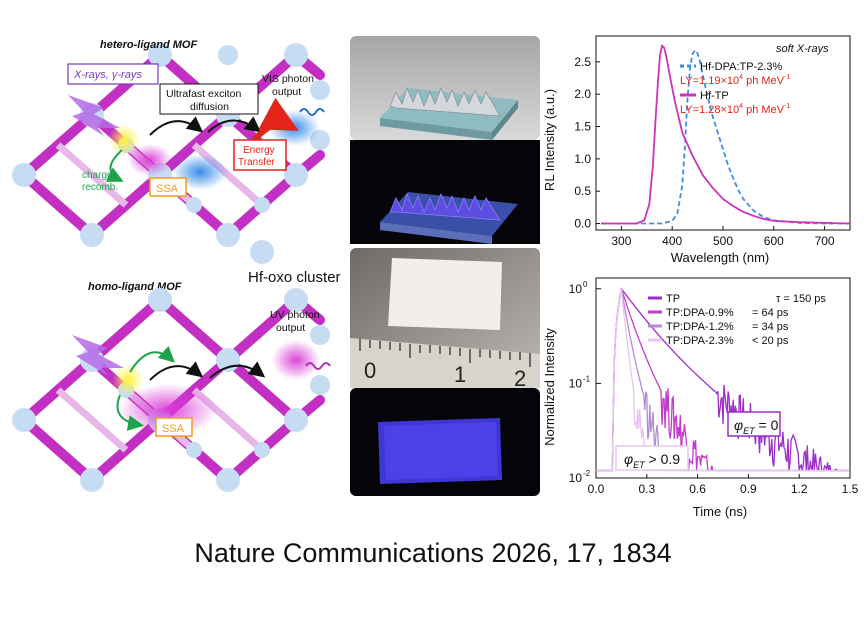  Describe the element at coordinates (257, 162) in the screenshot. I see `energy-transfer-label-2: Transfer` at that location.